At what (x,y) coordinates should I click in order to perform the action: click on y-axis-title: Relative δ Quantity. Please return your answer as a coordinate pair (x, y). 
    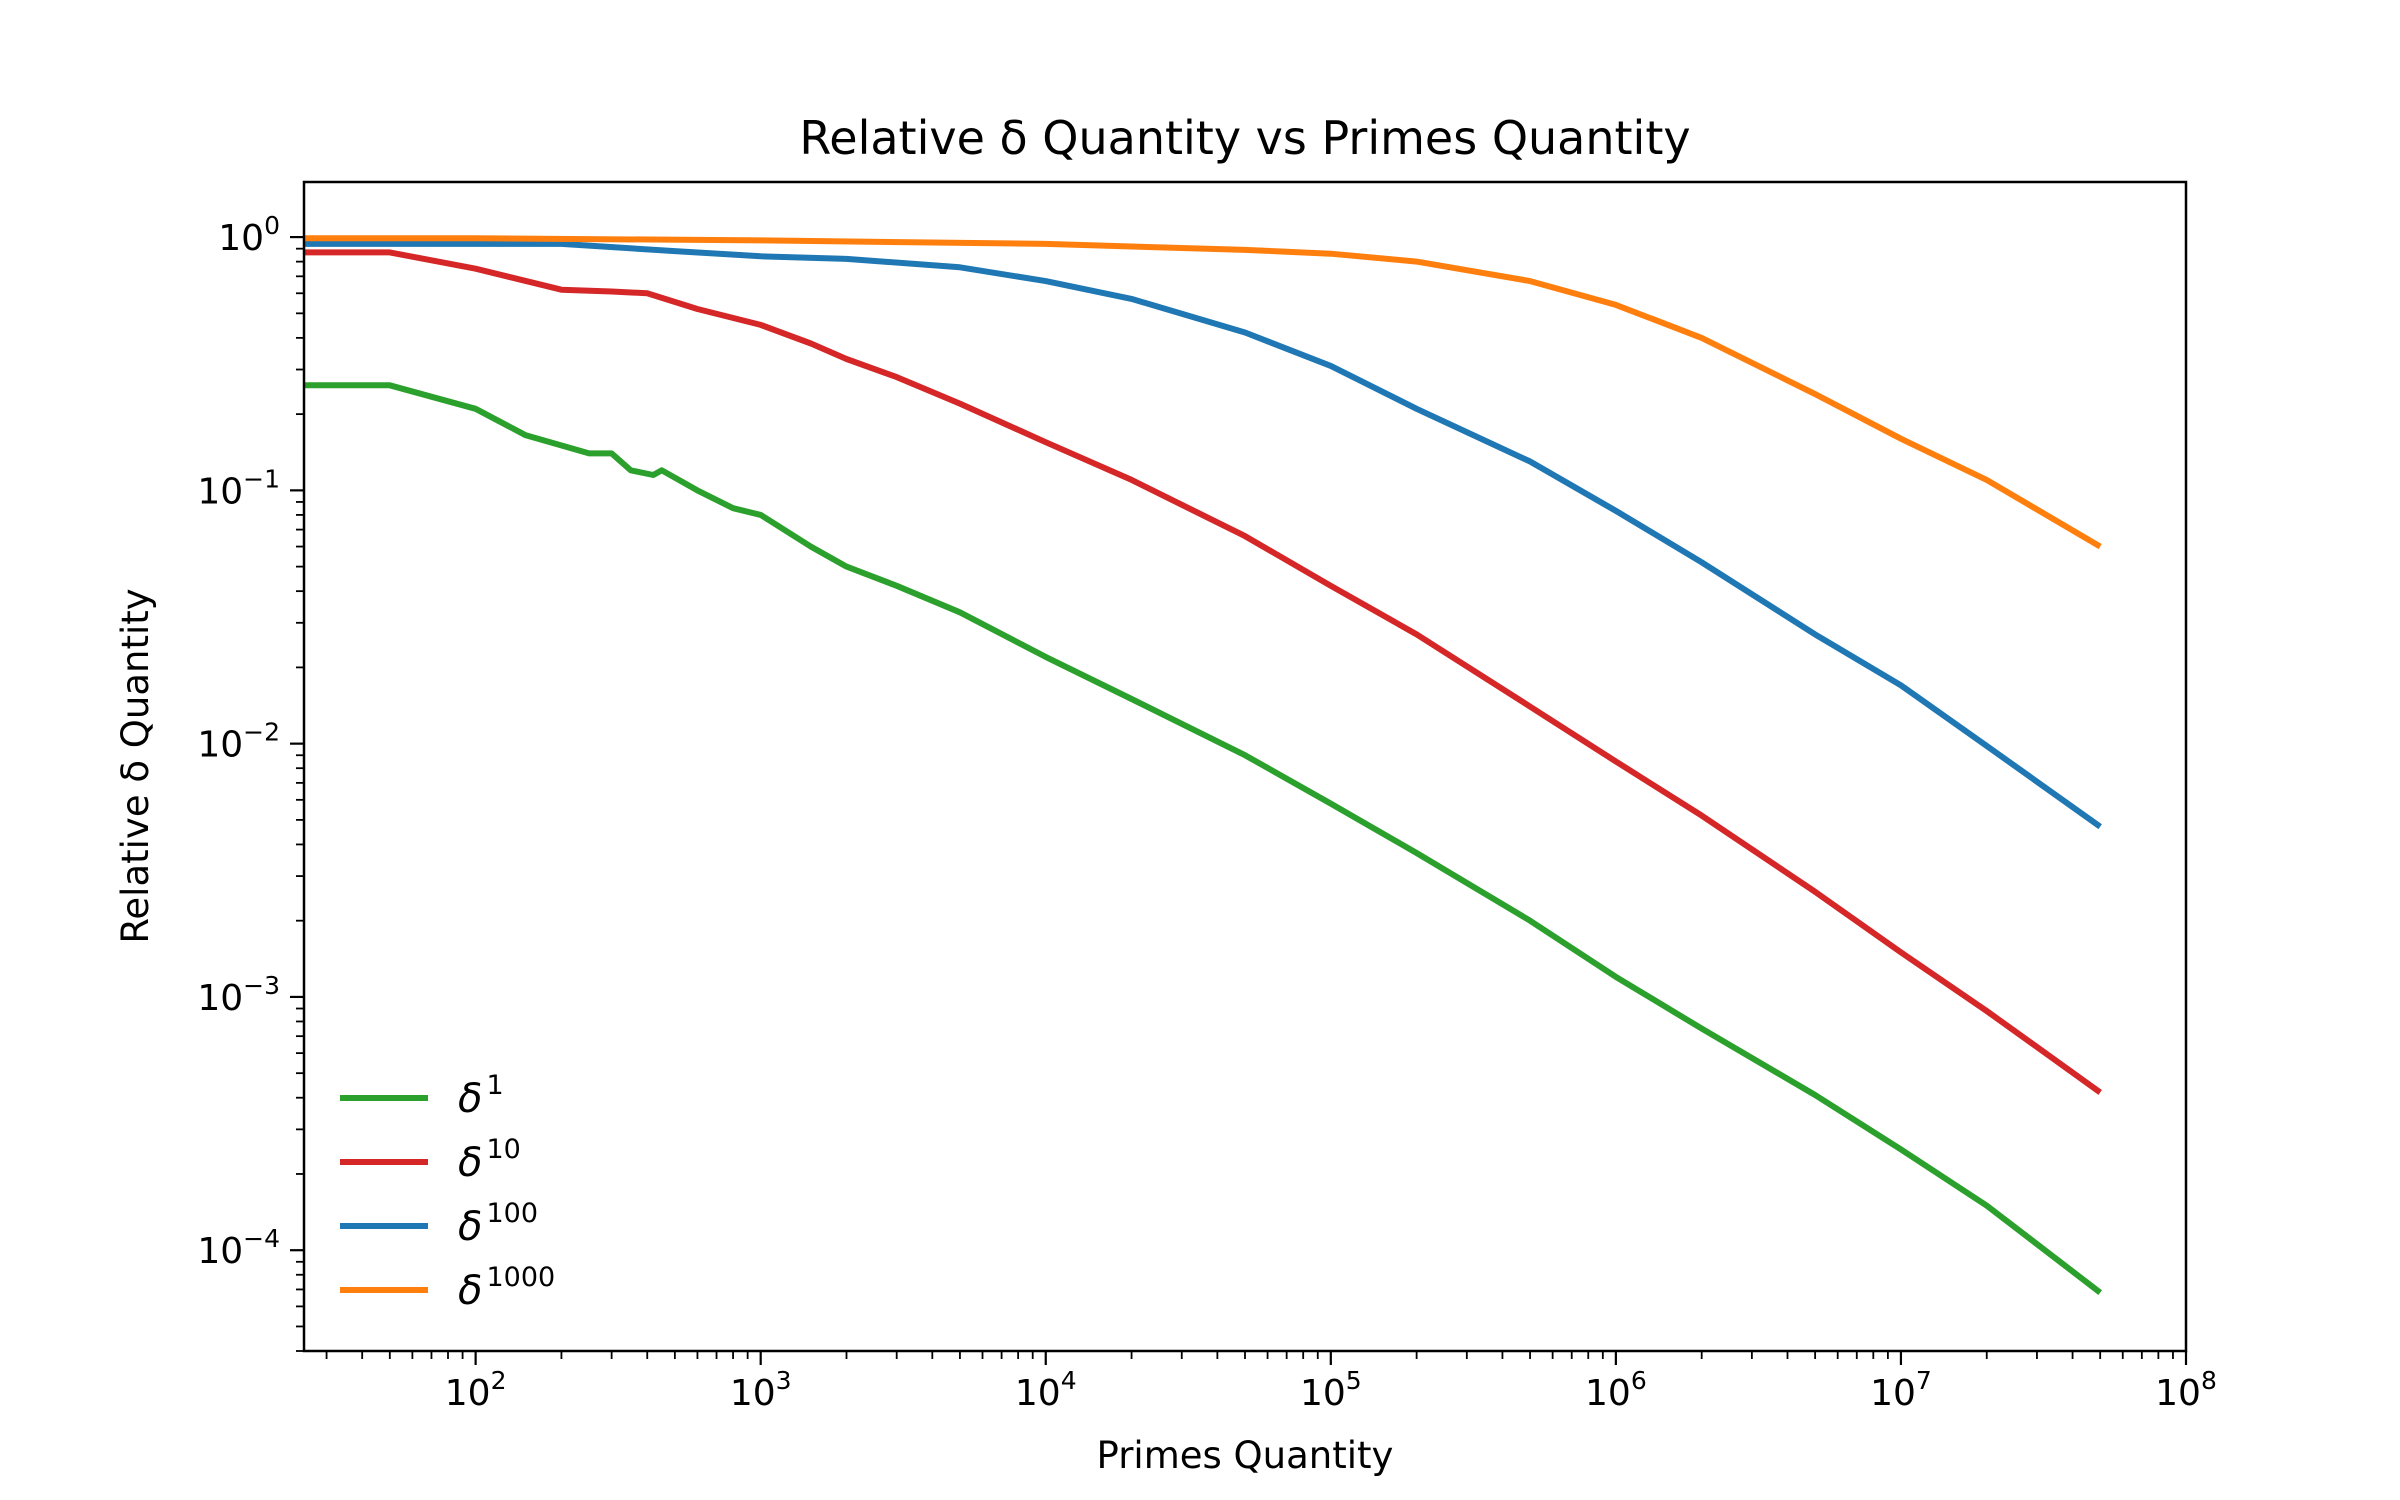
    Looking at the image, I should click on (135, 765).